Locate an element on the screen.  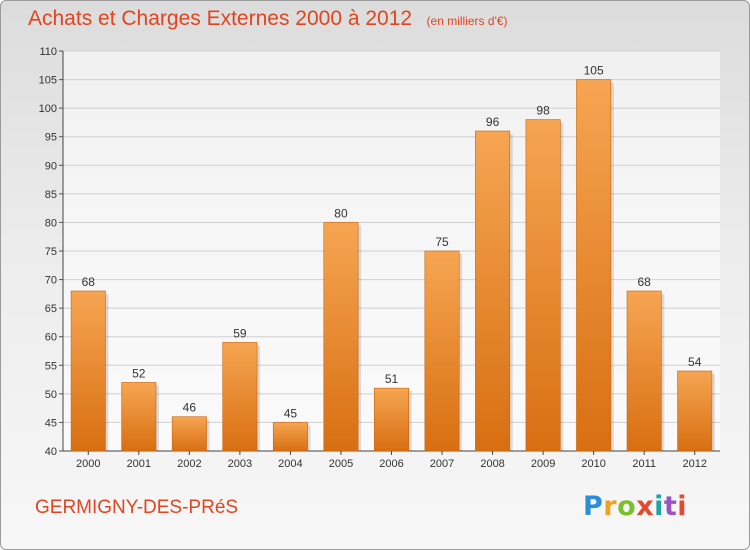
y-tick-label: 55 is located at coordinates (51, 366).